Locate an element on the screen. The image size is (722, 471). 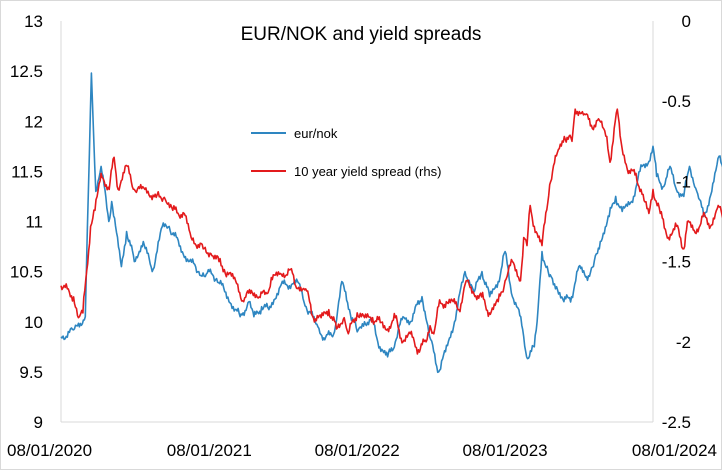
chart-title: EUR/NOK and yield spreads is located at coordinates (361, 34).